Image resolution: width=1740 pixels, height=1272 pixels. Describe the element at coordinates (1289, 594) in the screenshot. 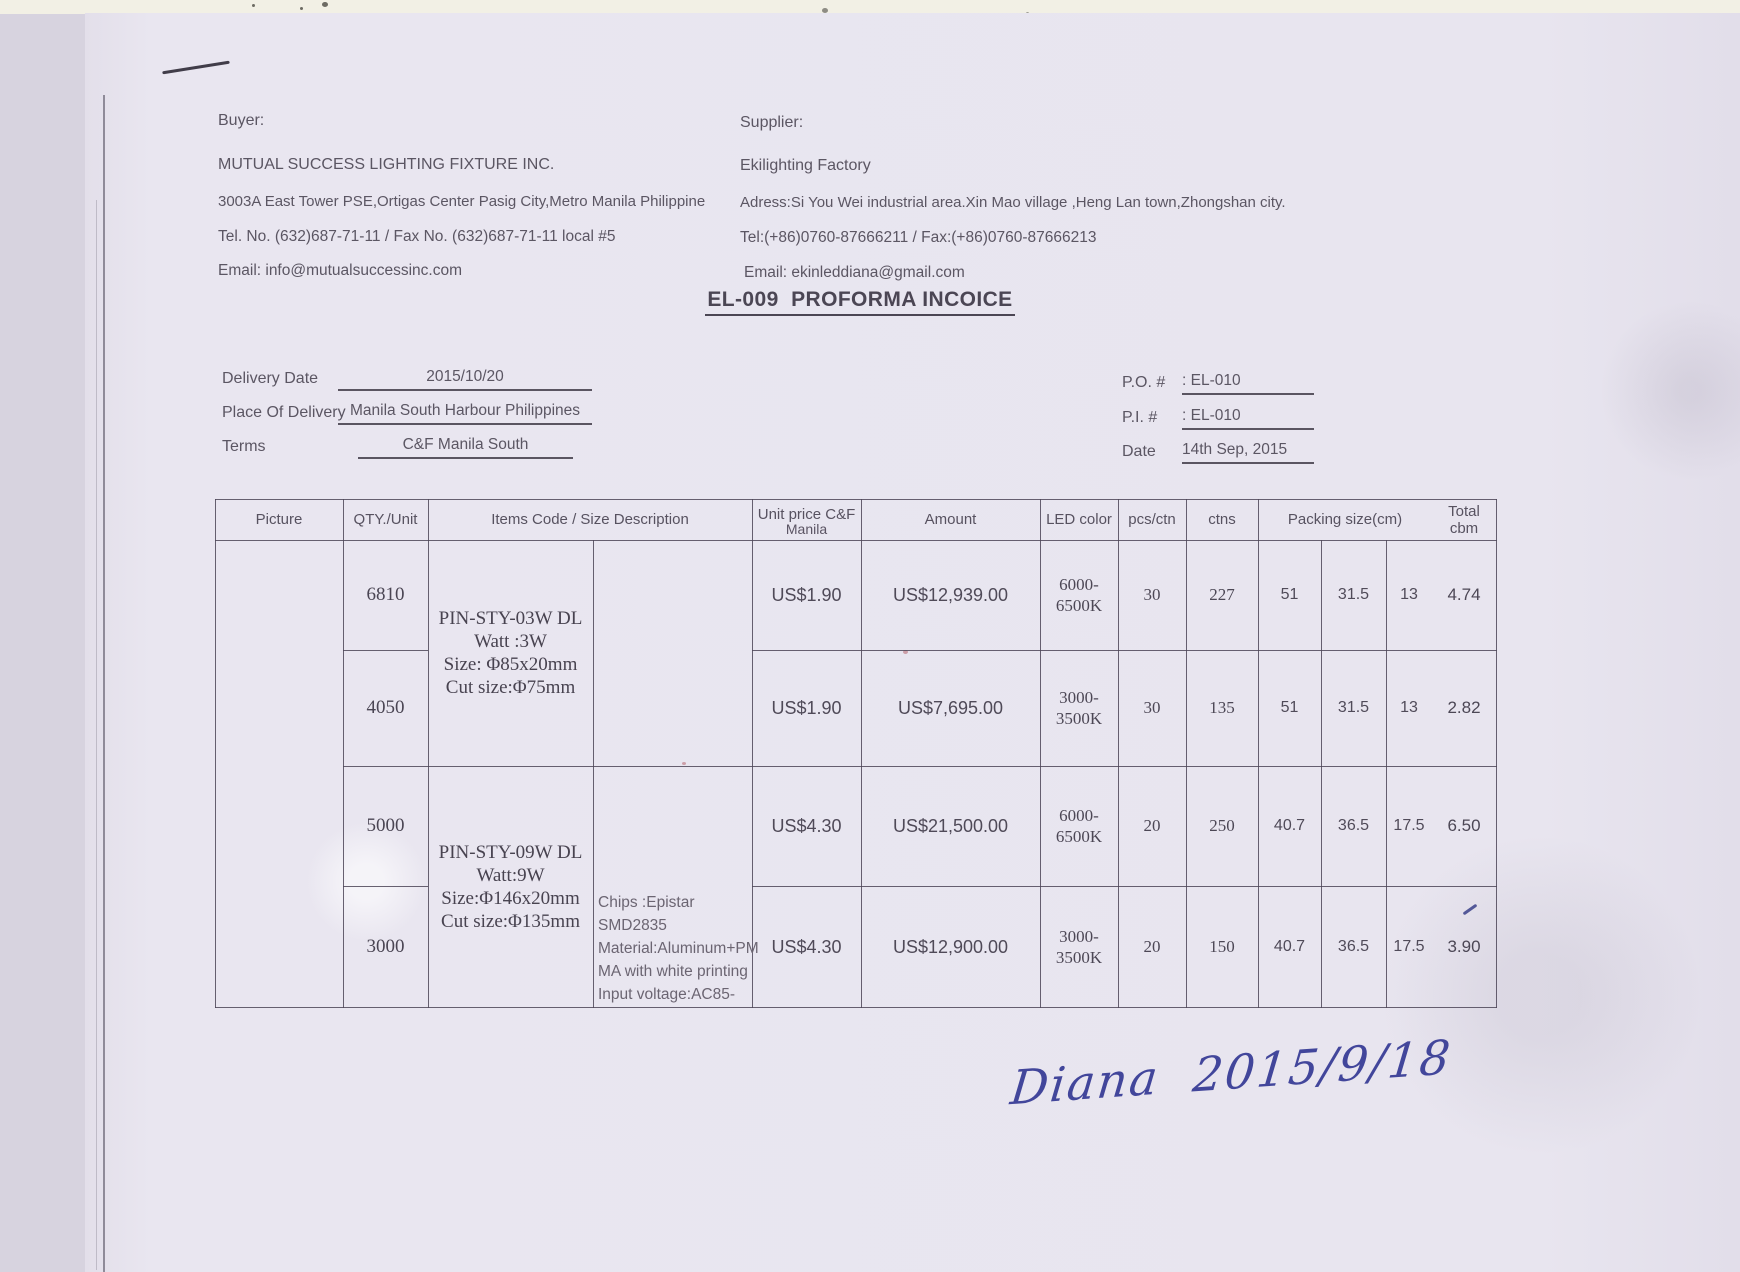

I see `cell-pack1-row1: 51` at that location.